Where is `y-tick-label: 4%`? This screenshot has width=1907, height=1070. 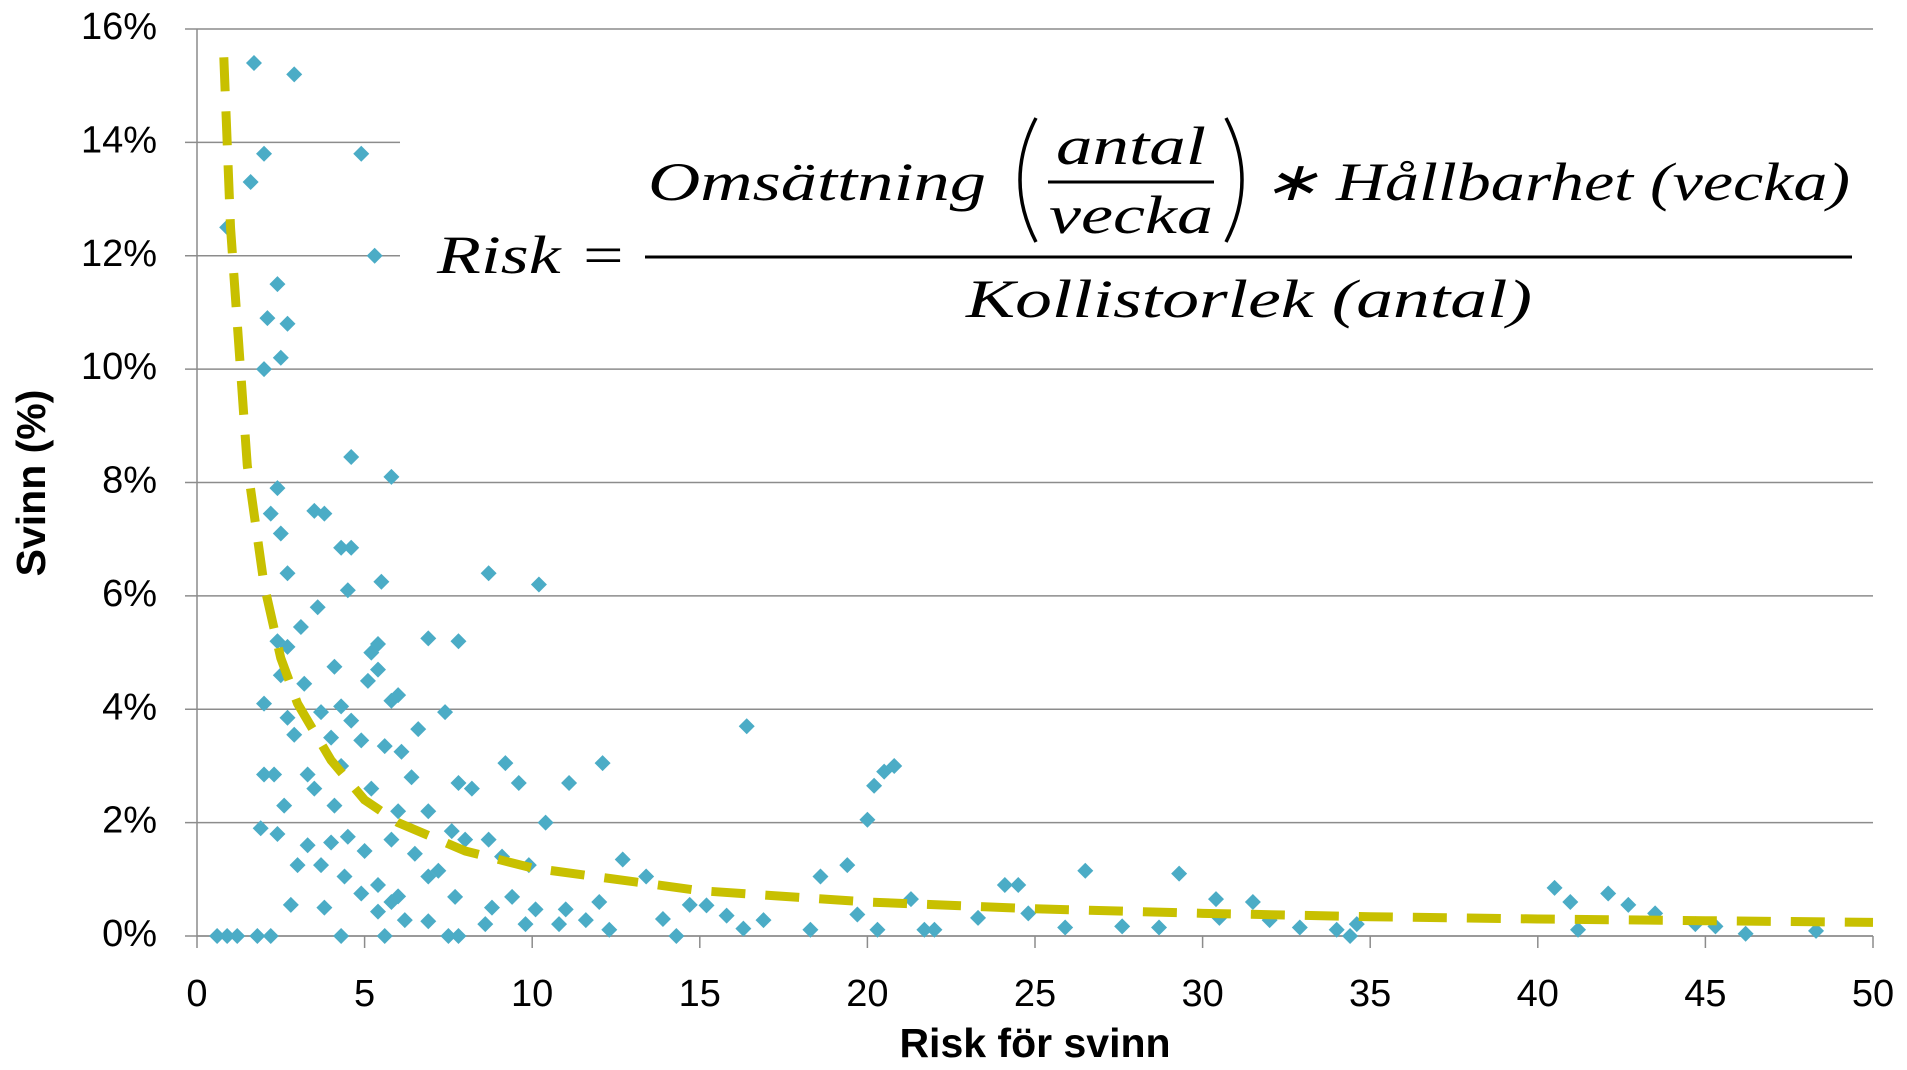
y-tick-label: 4% is located at coordinates (129, 707).